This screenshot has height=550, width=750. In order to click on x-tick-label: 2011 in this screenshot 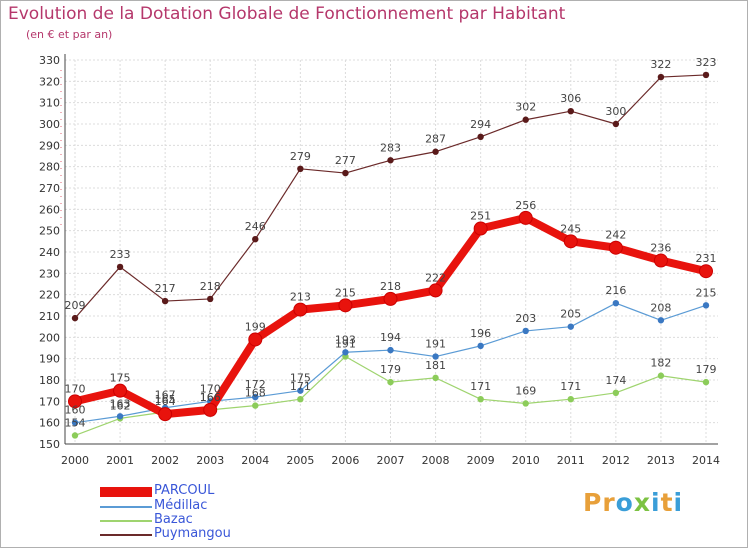, I will do `click(571, 460)`.